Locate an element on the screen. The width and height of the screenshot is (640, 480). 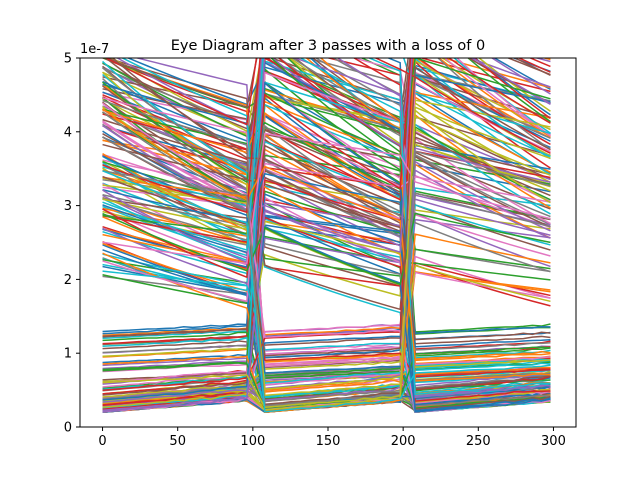
y-tick-label: 0 is located at coordinates (68, 428).